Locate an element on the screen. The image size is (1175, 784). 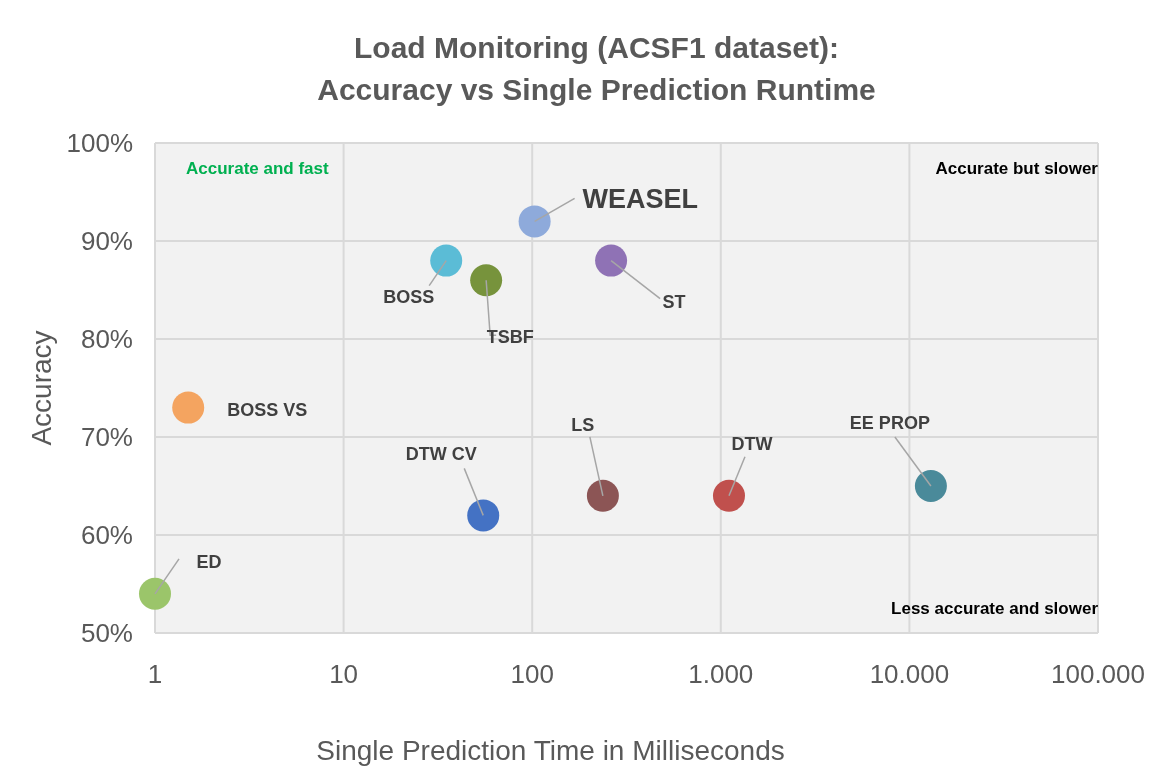
text: DTW CV is located at coordinates (441, 453).